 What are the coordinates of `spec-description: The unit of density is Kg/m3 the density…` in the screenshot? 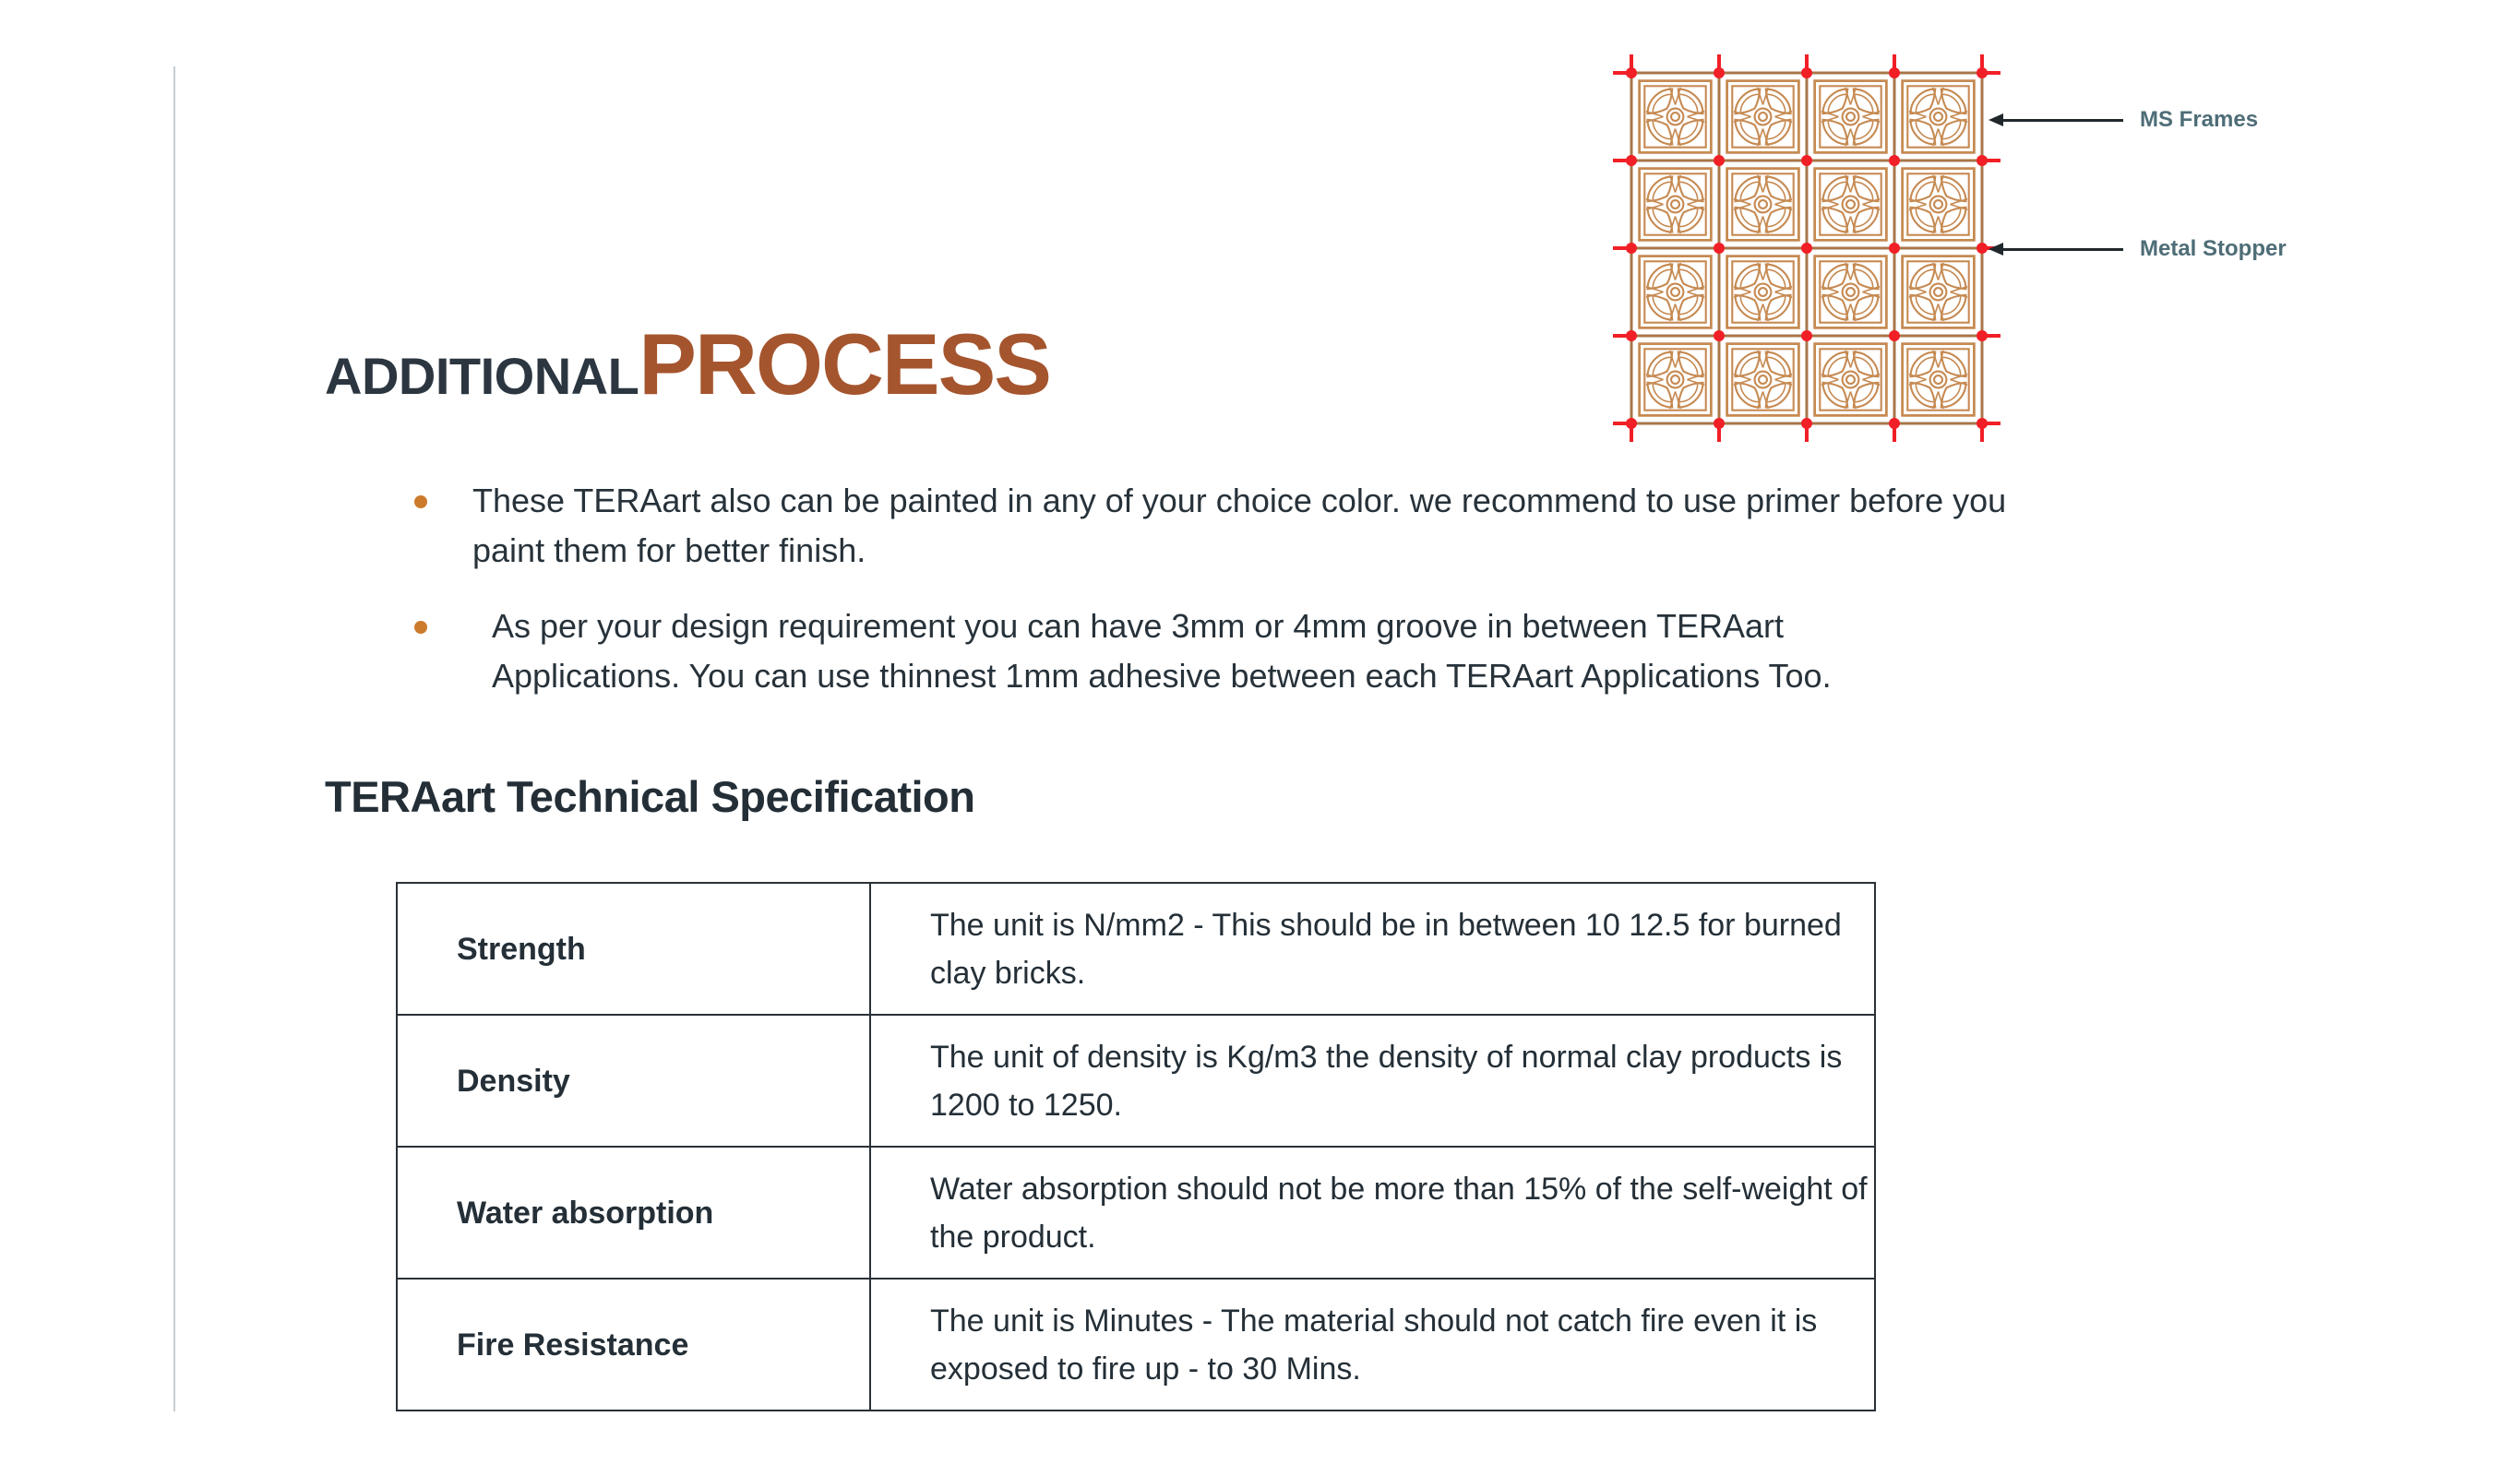 It's located at (1372, 1081).